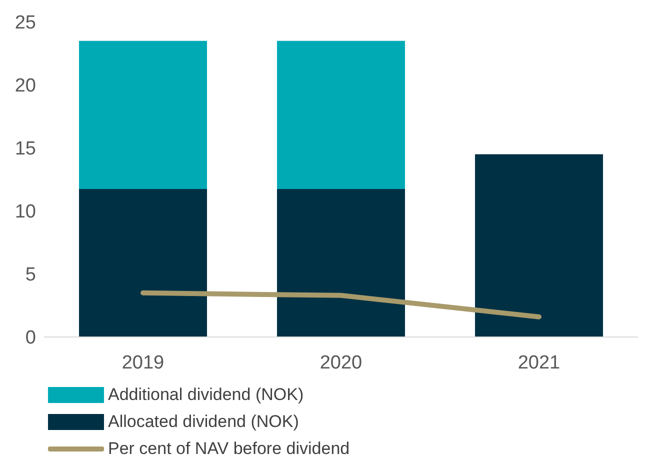 The image size is (656, 470). What do you see at coordinates (25, 149) in the screenshot?
I see `y-tick-label: 15` at bounding box center [25, 149].